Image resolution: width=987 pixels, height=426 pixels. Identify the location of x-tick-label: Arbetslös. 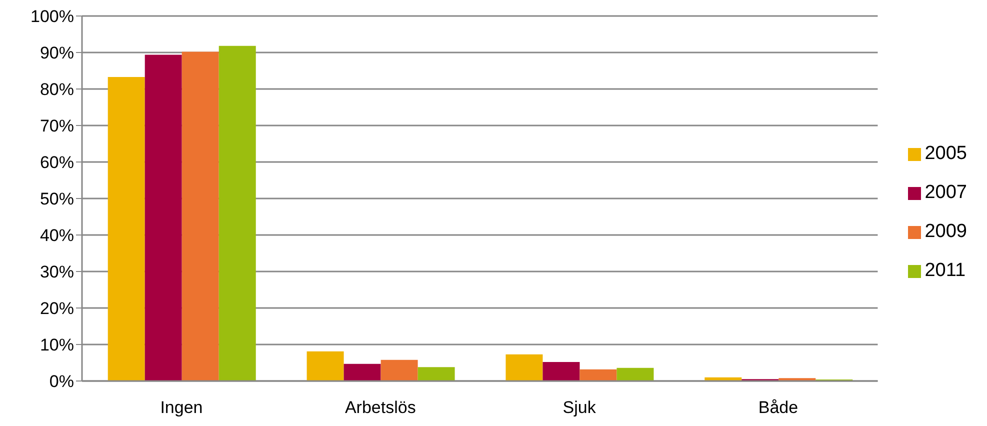
(380, 408).